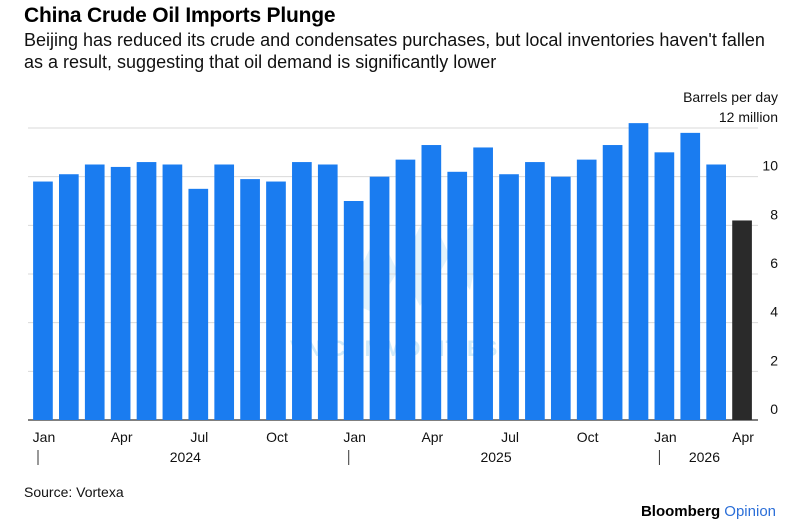 The image size is (800, 523). I want to click on brand-name: Bloomberg, so click(680, 511).